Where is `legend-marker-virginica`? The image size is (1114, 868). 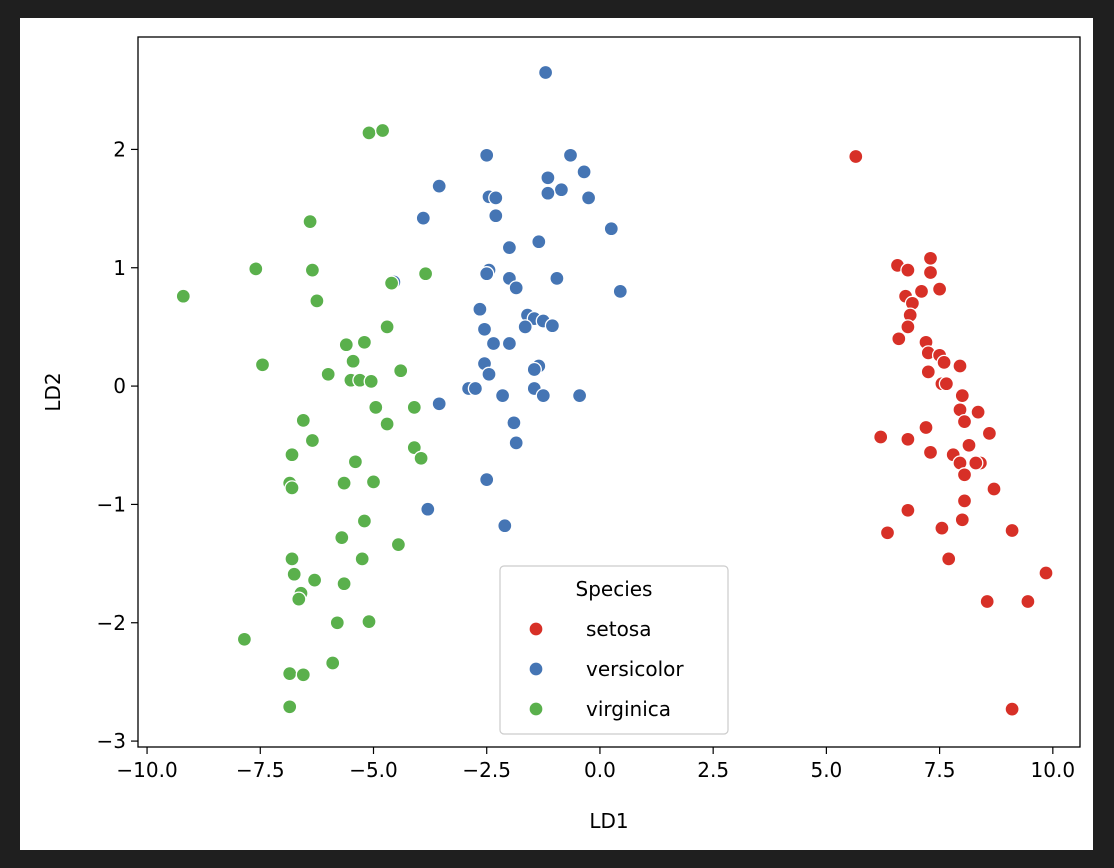 legend-marker-virginica is located at coordinates (536, 709).